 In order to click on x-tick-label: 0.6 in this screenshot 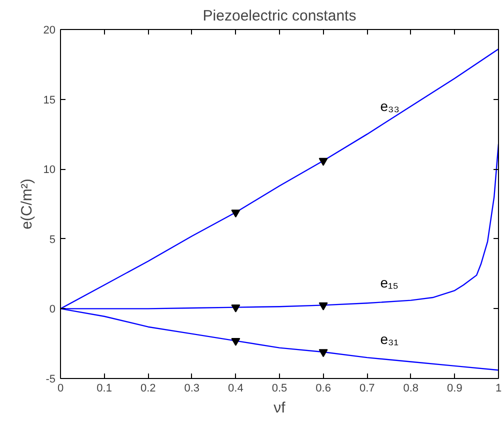, I will do `click(323, 388)`.